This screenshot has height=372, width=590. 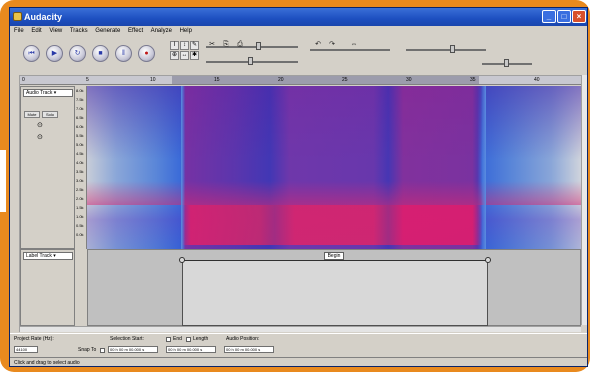 I want to click on label-region, so click(x=335, y=293).